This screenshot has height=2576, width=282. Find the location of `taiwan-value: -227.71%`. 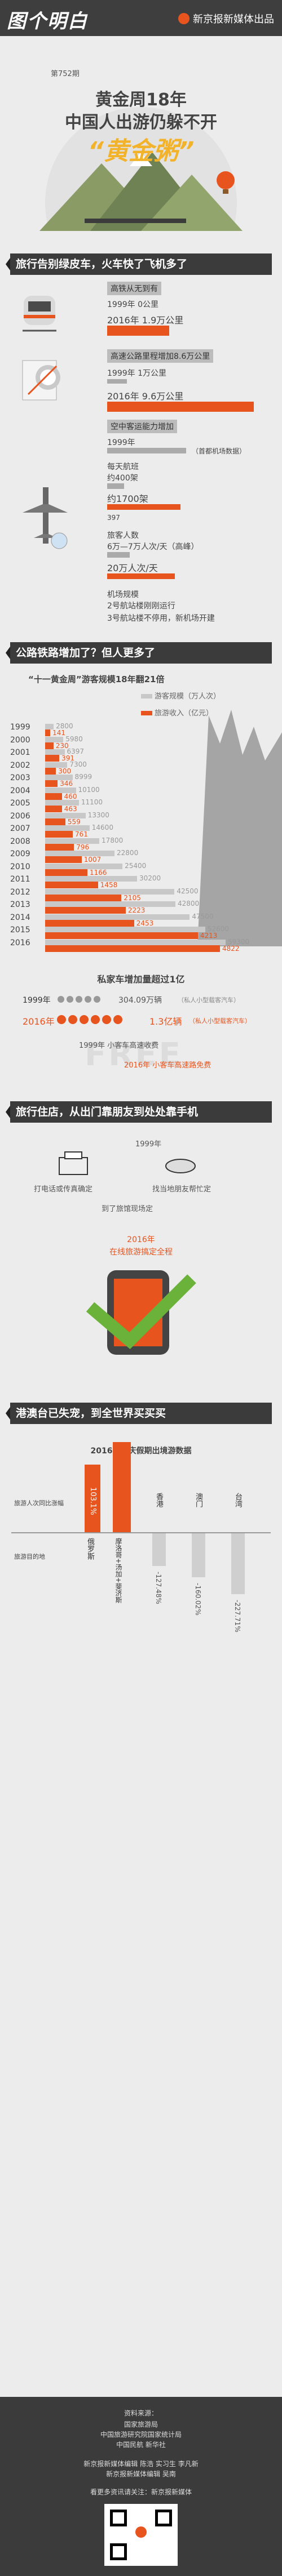

taiwan-value: -227.71% is located at coordinates (237, 1616).